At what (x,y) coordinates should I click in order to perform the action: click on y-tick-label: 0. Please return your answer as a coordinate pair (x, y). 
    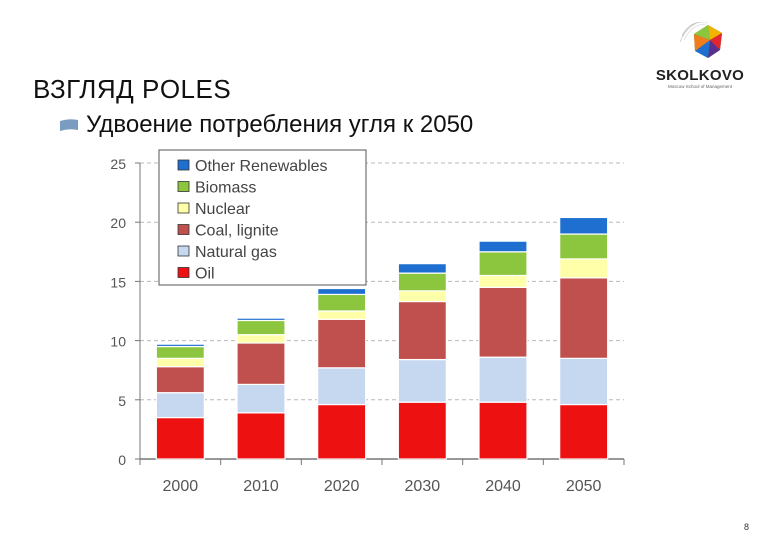
    Looking at the image, I should click on (122, 460).